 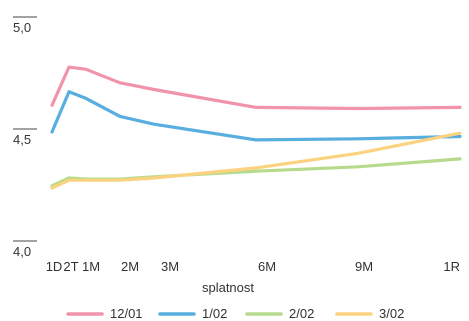 I want to click on y-tick-label: 4,0, so click(x=22, y=251).